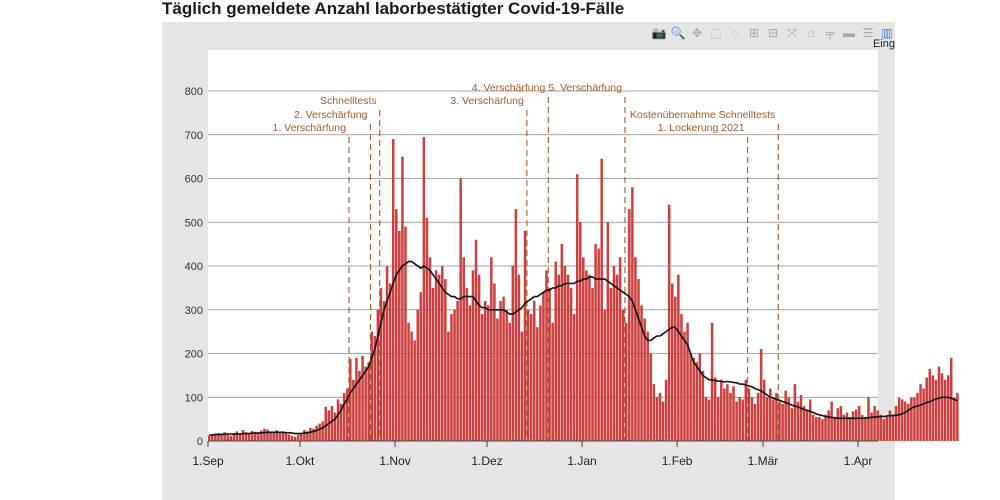 This screenshot has height=500, width=1000. Describe the element at coordinates (677, 461) in the screenshot. I see `x-tick-label: 1.Feb` at that location.